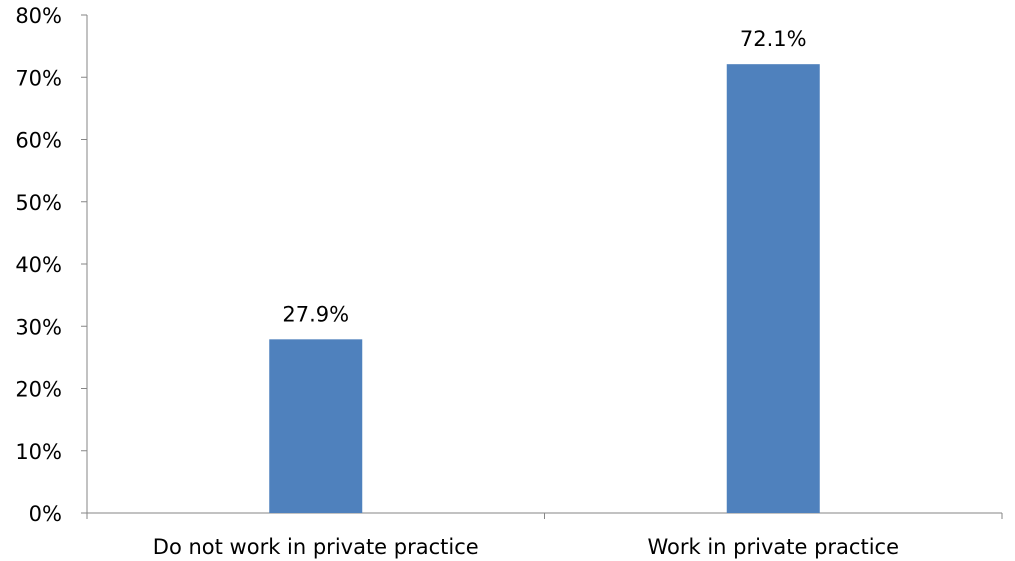  Describe the element at coordinates (38, 16) in the screenshot. I see `y-tick-label: 80%` at that location.